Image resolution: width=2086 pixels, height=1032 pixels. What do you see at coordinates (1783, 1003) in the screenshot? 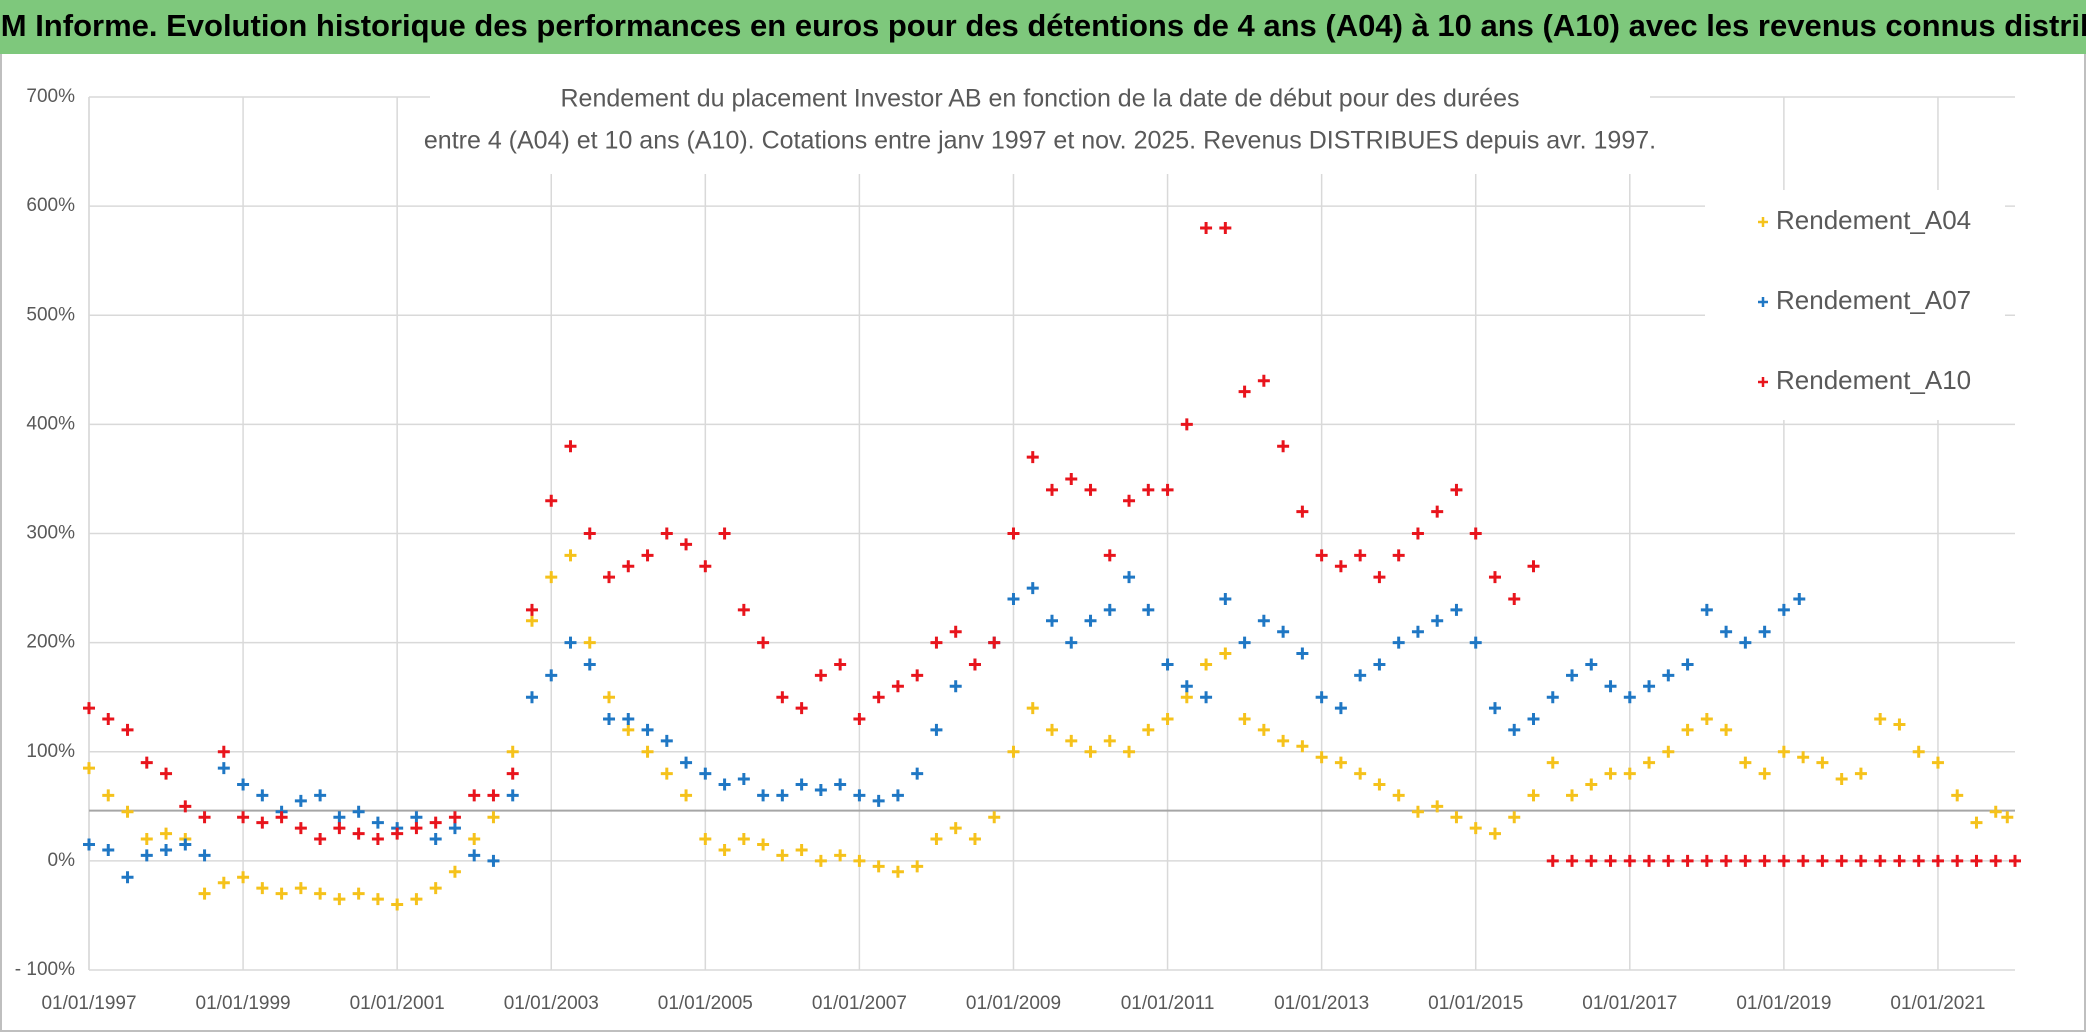
I see `x-tick-label: 01/01/2019` at bounding box center [1783, 1003].